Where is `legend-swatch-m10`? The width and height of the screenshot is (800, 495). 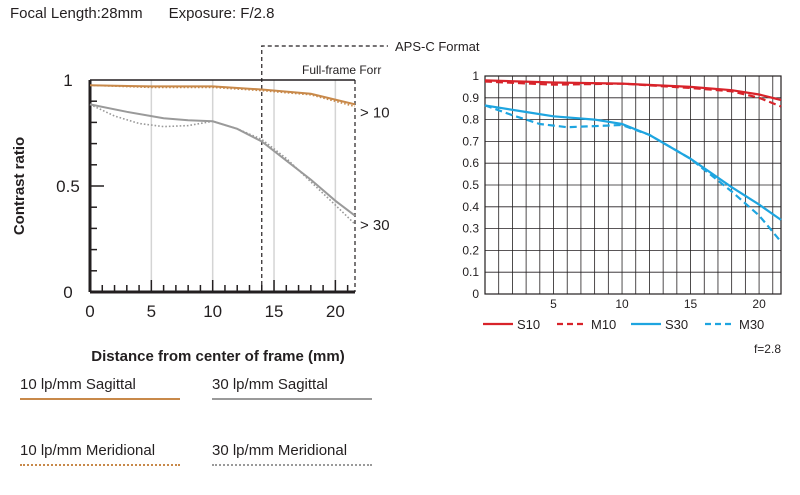 legend-swatch-m10 is located at coordinates (100, 465).